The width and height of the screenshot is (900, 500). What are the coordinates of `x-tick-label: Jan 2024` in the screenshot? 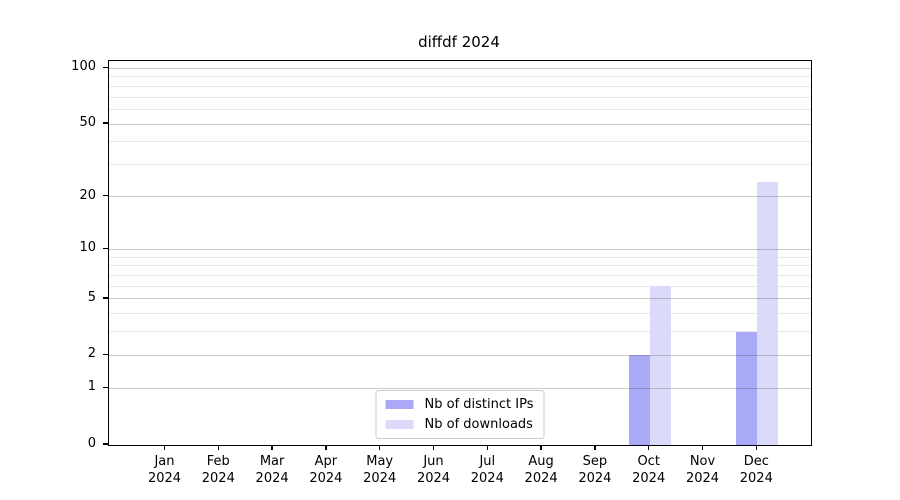 It's located at (165, 470).